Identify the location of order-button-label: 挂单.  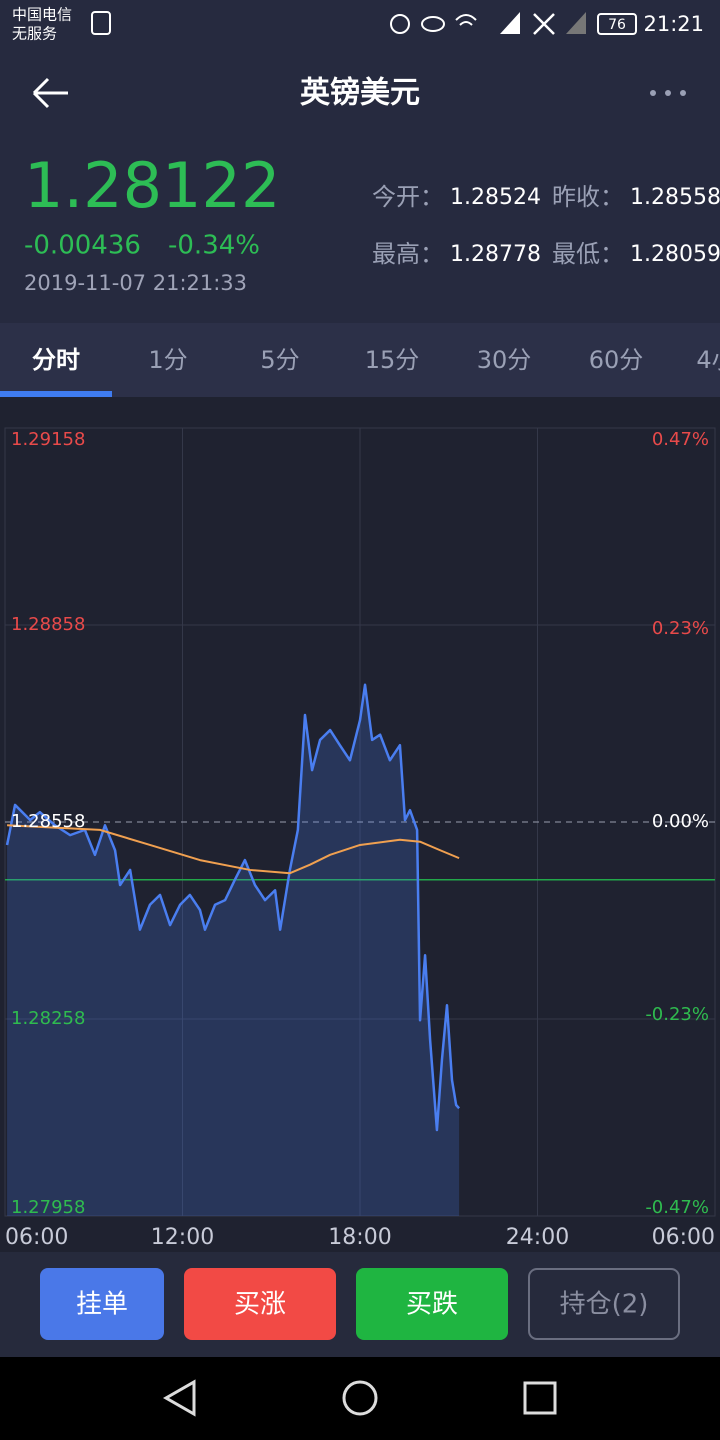
(102, 1305).